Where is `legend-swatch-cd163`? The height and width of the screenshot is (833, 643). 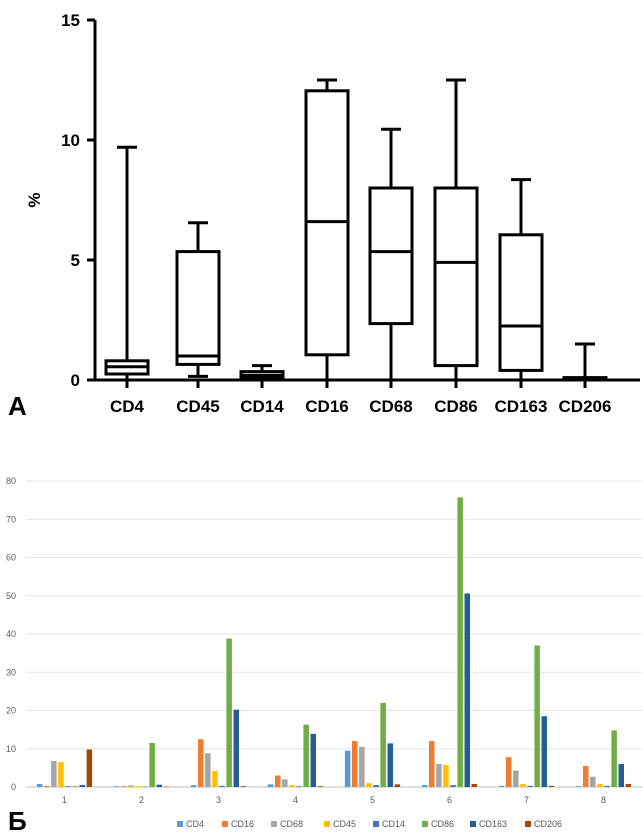 legend-swatch-cd163 is located at coordinates (473, 824).